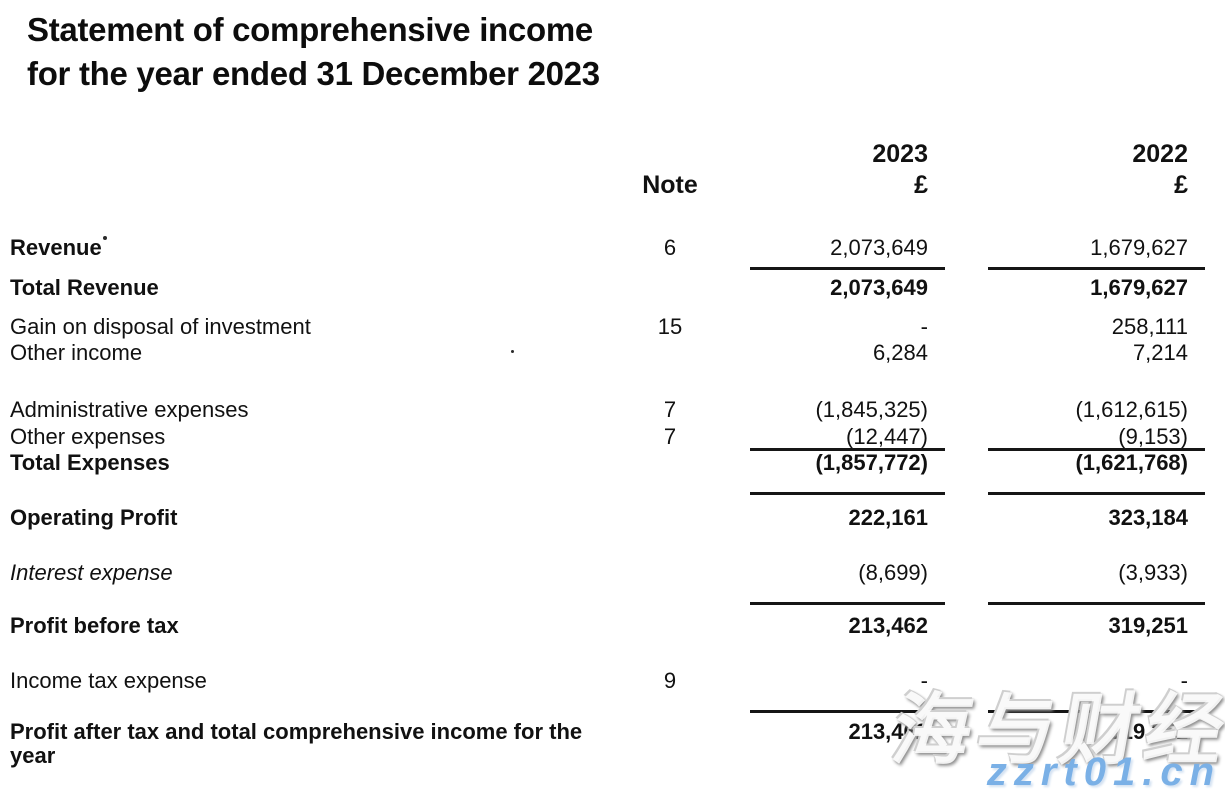 The height and width of the screenshot is (802, 1225). I want to click on table-row-income-tax-expense: Income tax expense 9 - -, so click(612, 682).